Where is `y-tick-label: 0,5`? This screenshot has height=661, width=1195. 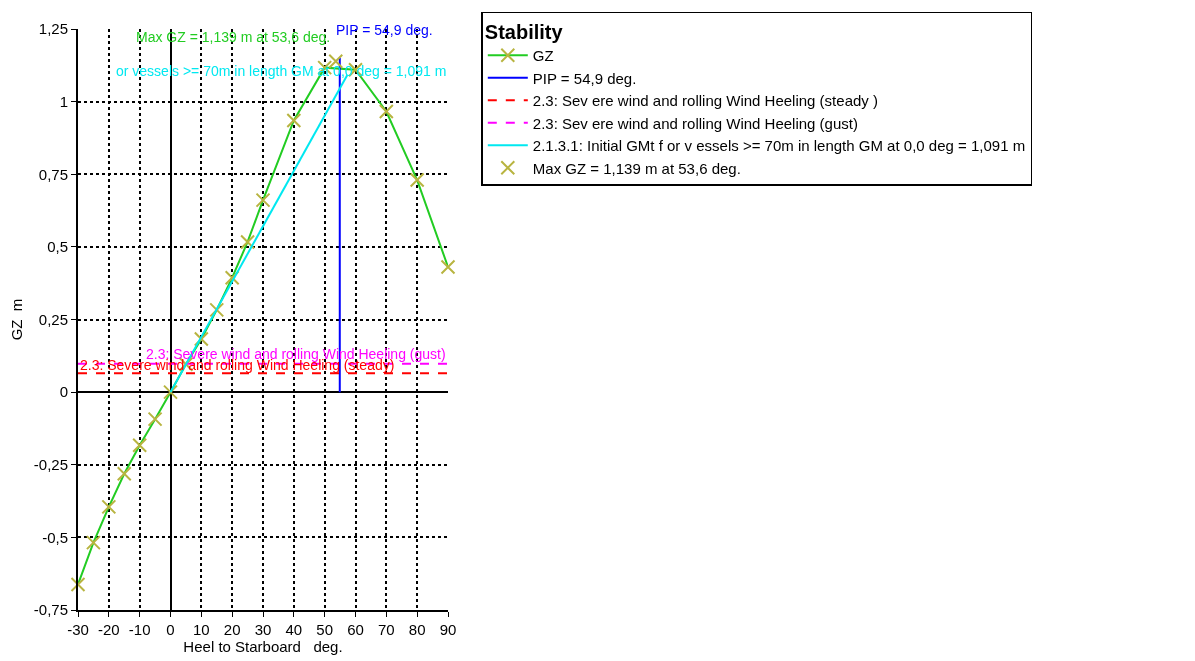
y-tick-label: 0,5 is located at coordinates (57, 247).